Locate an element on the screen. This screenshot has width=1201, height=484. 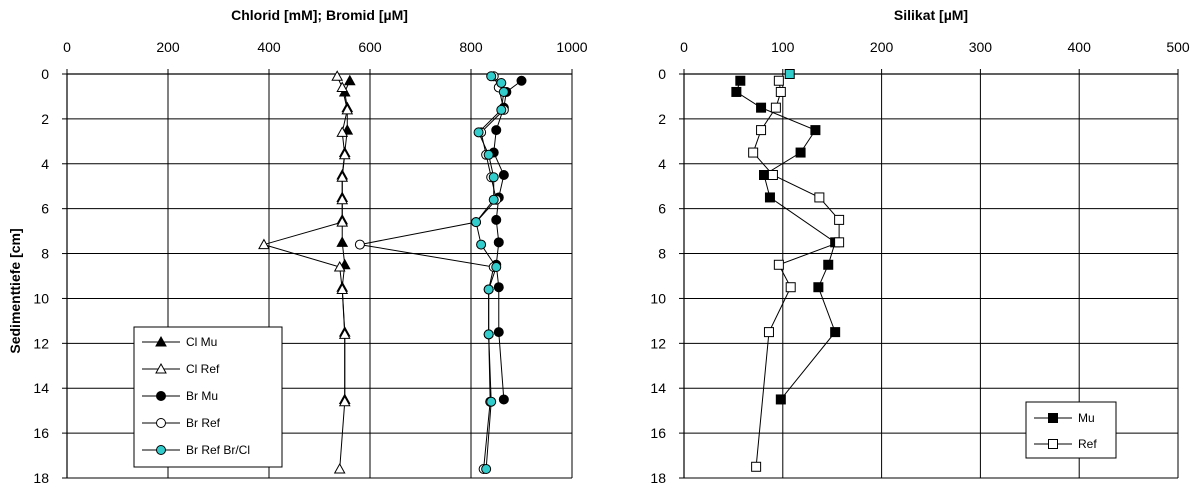
x-tick-label: 800 is located at coordinates (471, 47).